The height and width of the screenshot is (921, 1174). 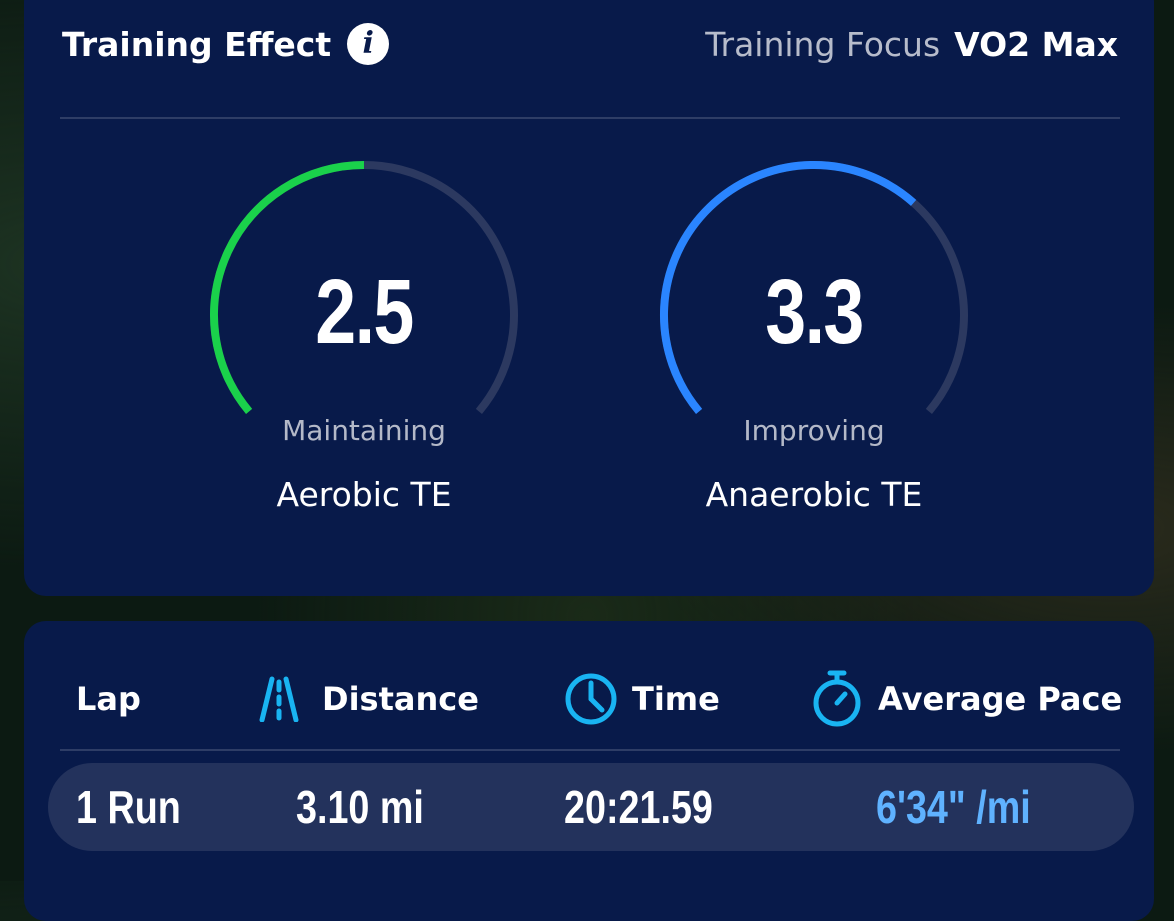 What do you see at coordinates (364, 494) in the screenshot?
I see `aerobic-te-label: Aerobic TE` at bounding box center [364, 494].